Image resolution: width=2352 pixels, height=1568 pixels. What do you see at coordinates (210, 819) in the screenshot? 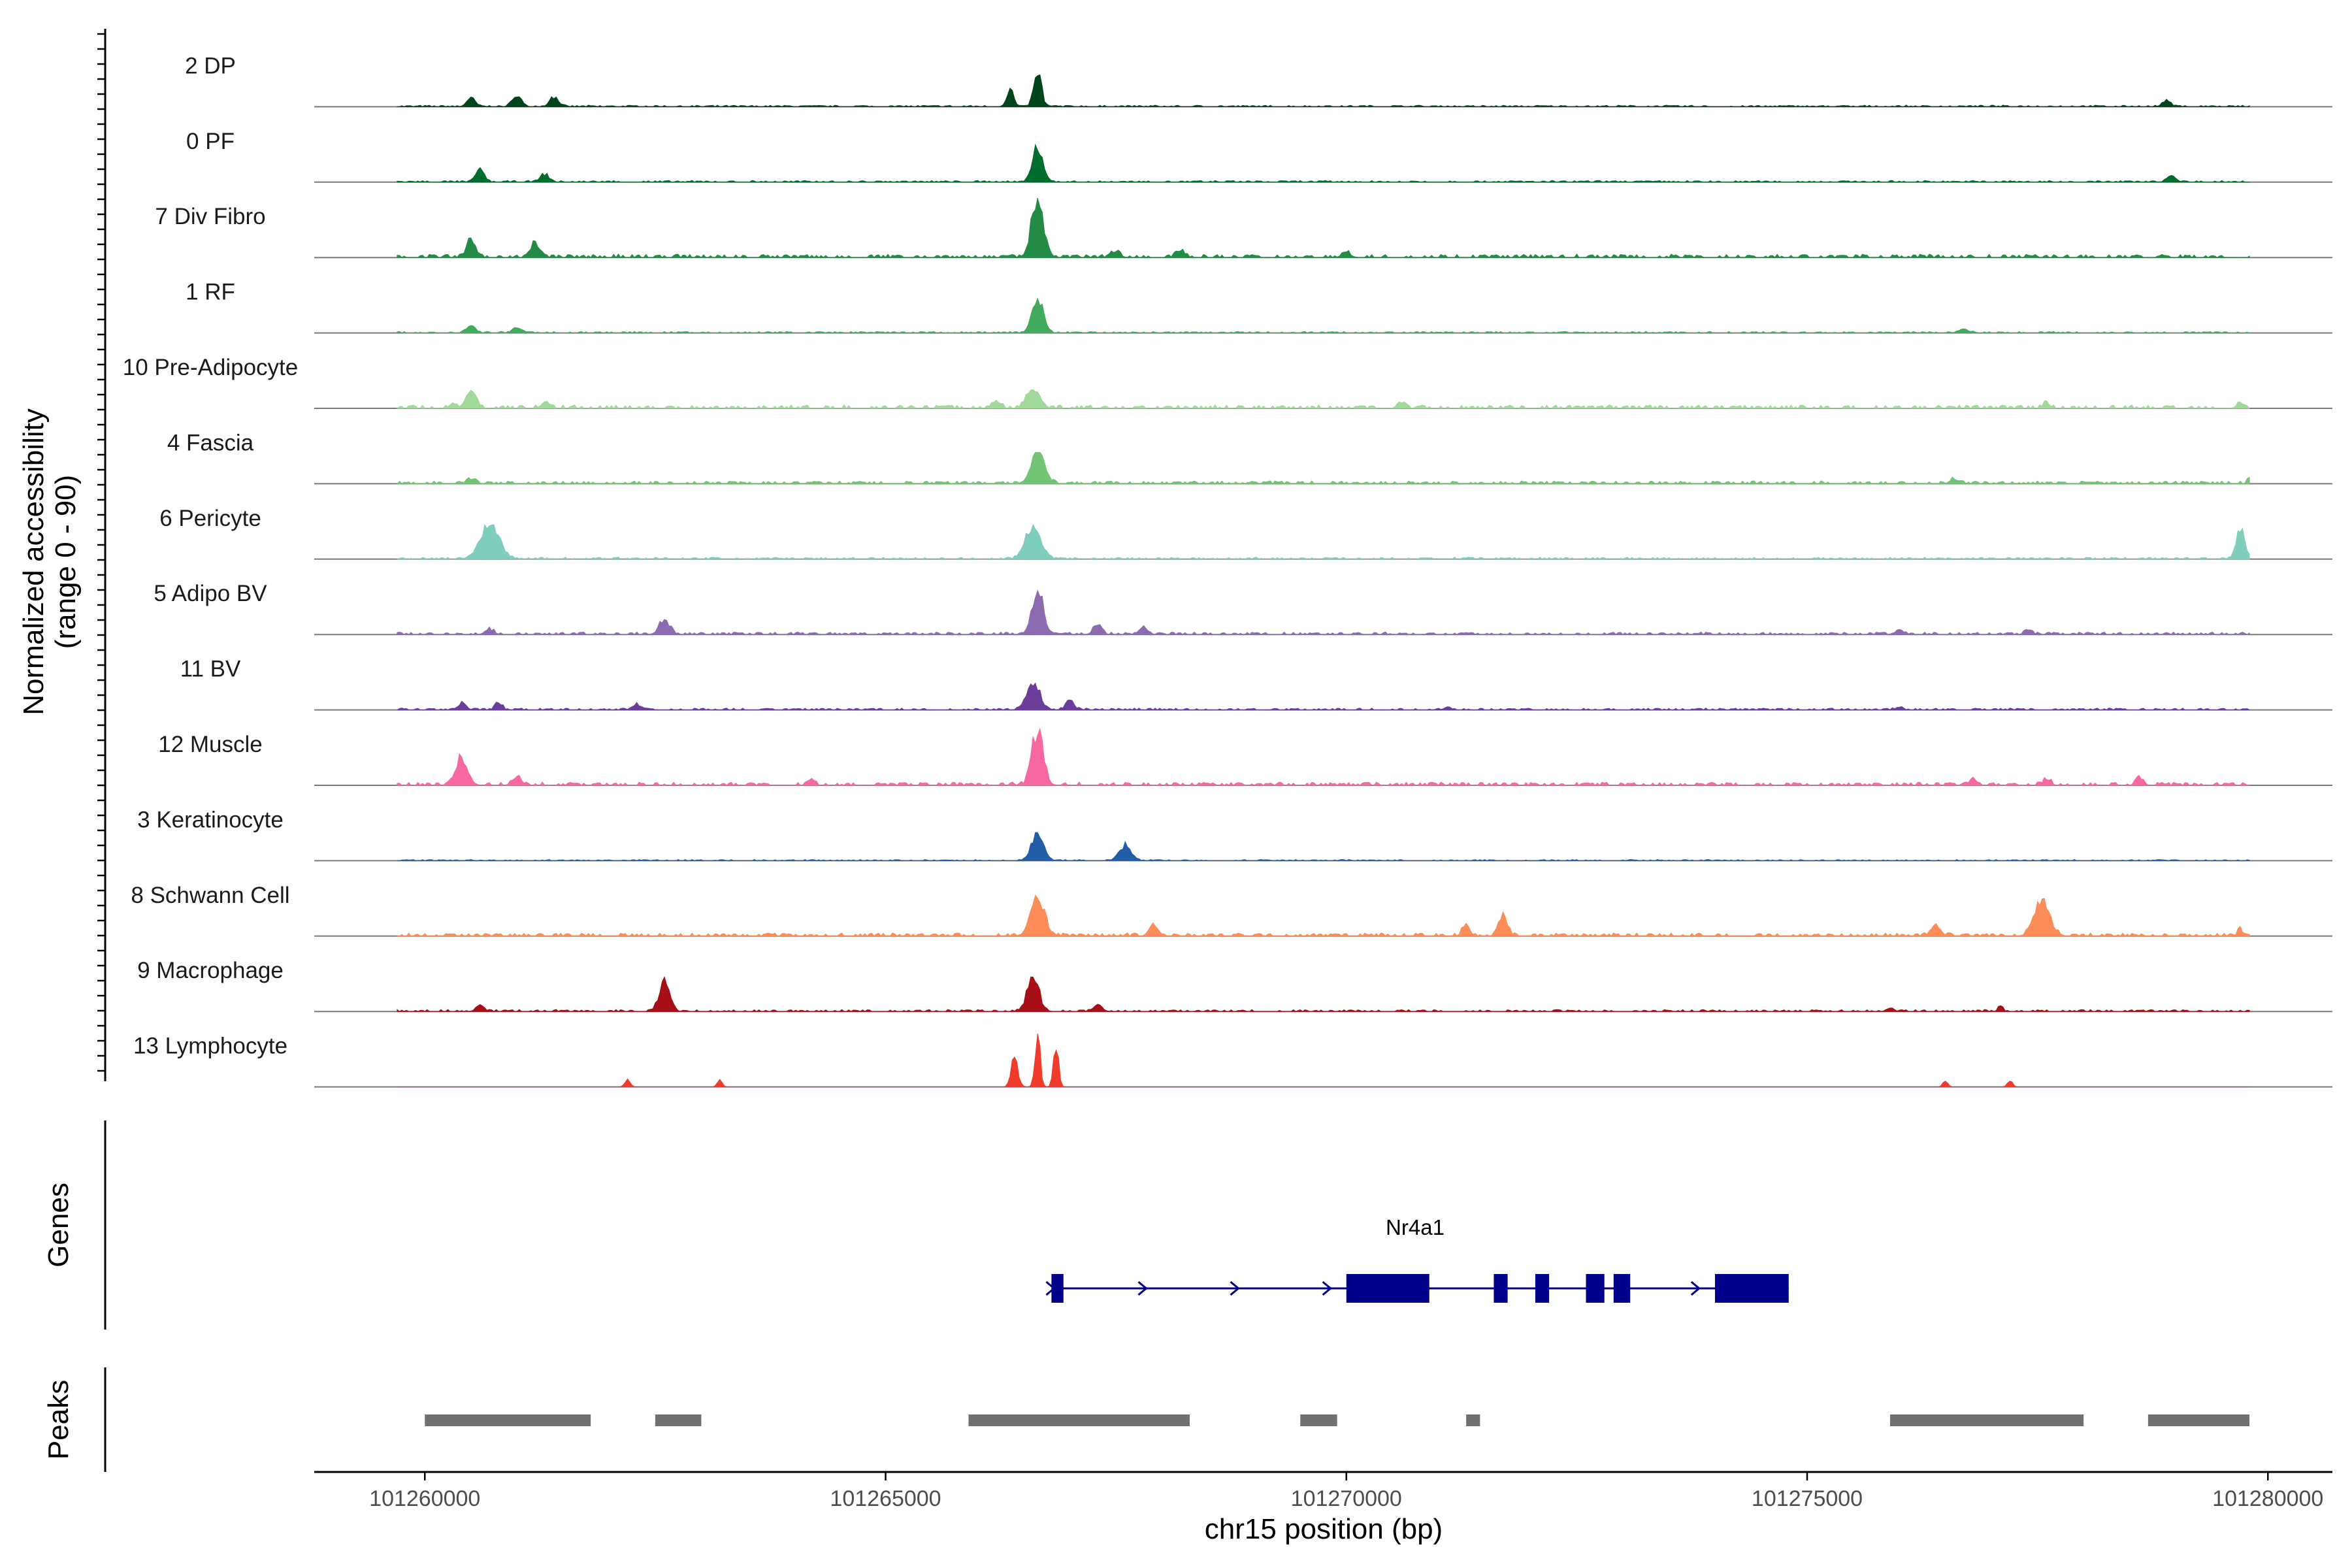
I see `track-label: 3 Keratinocyte` at bounding box center [210, 819].